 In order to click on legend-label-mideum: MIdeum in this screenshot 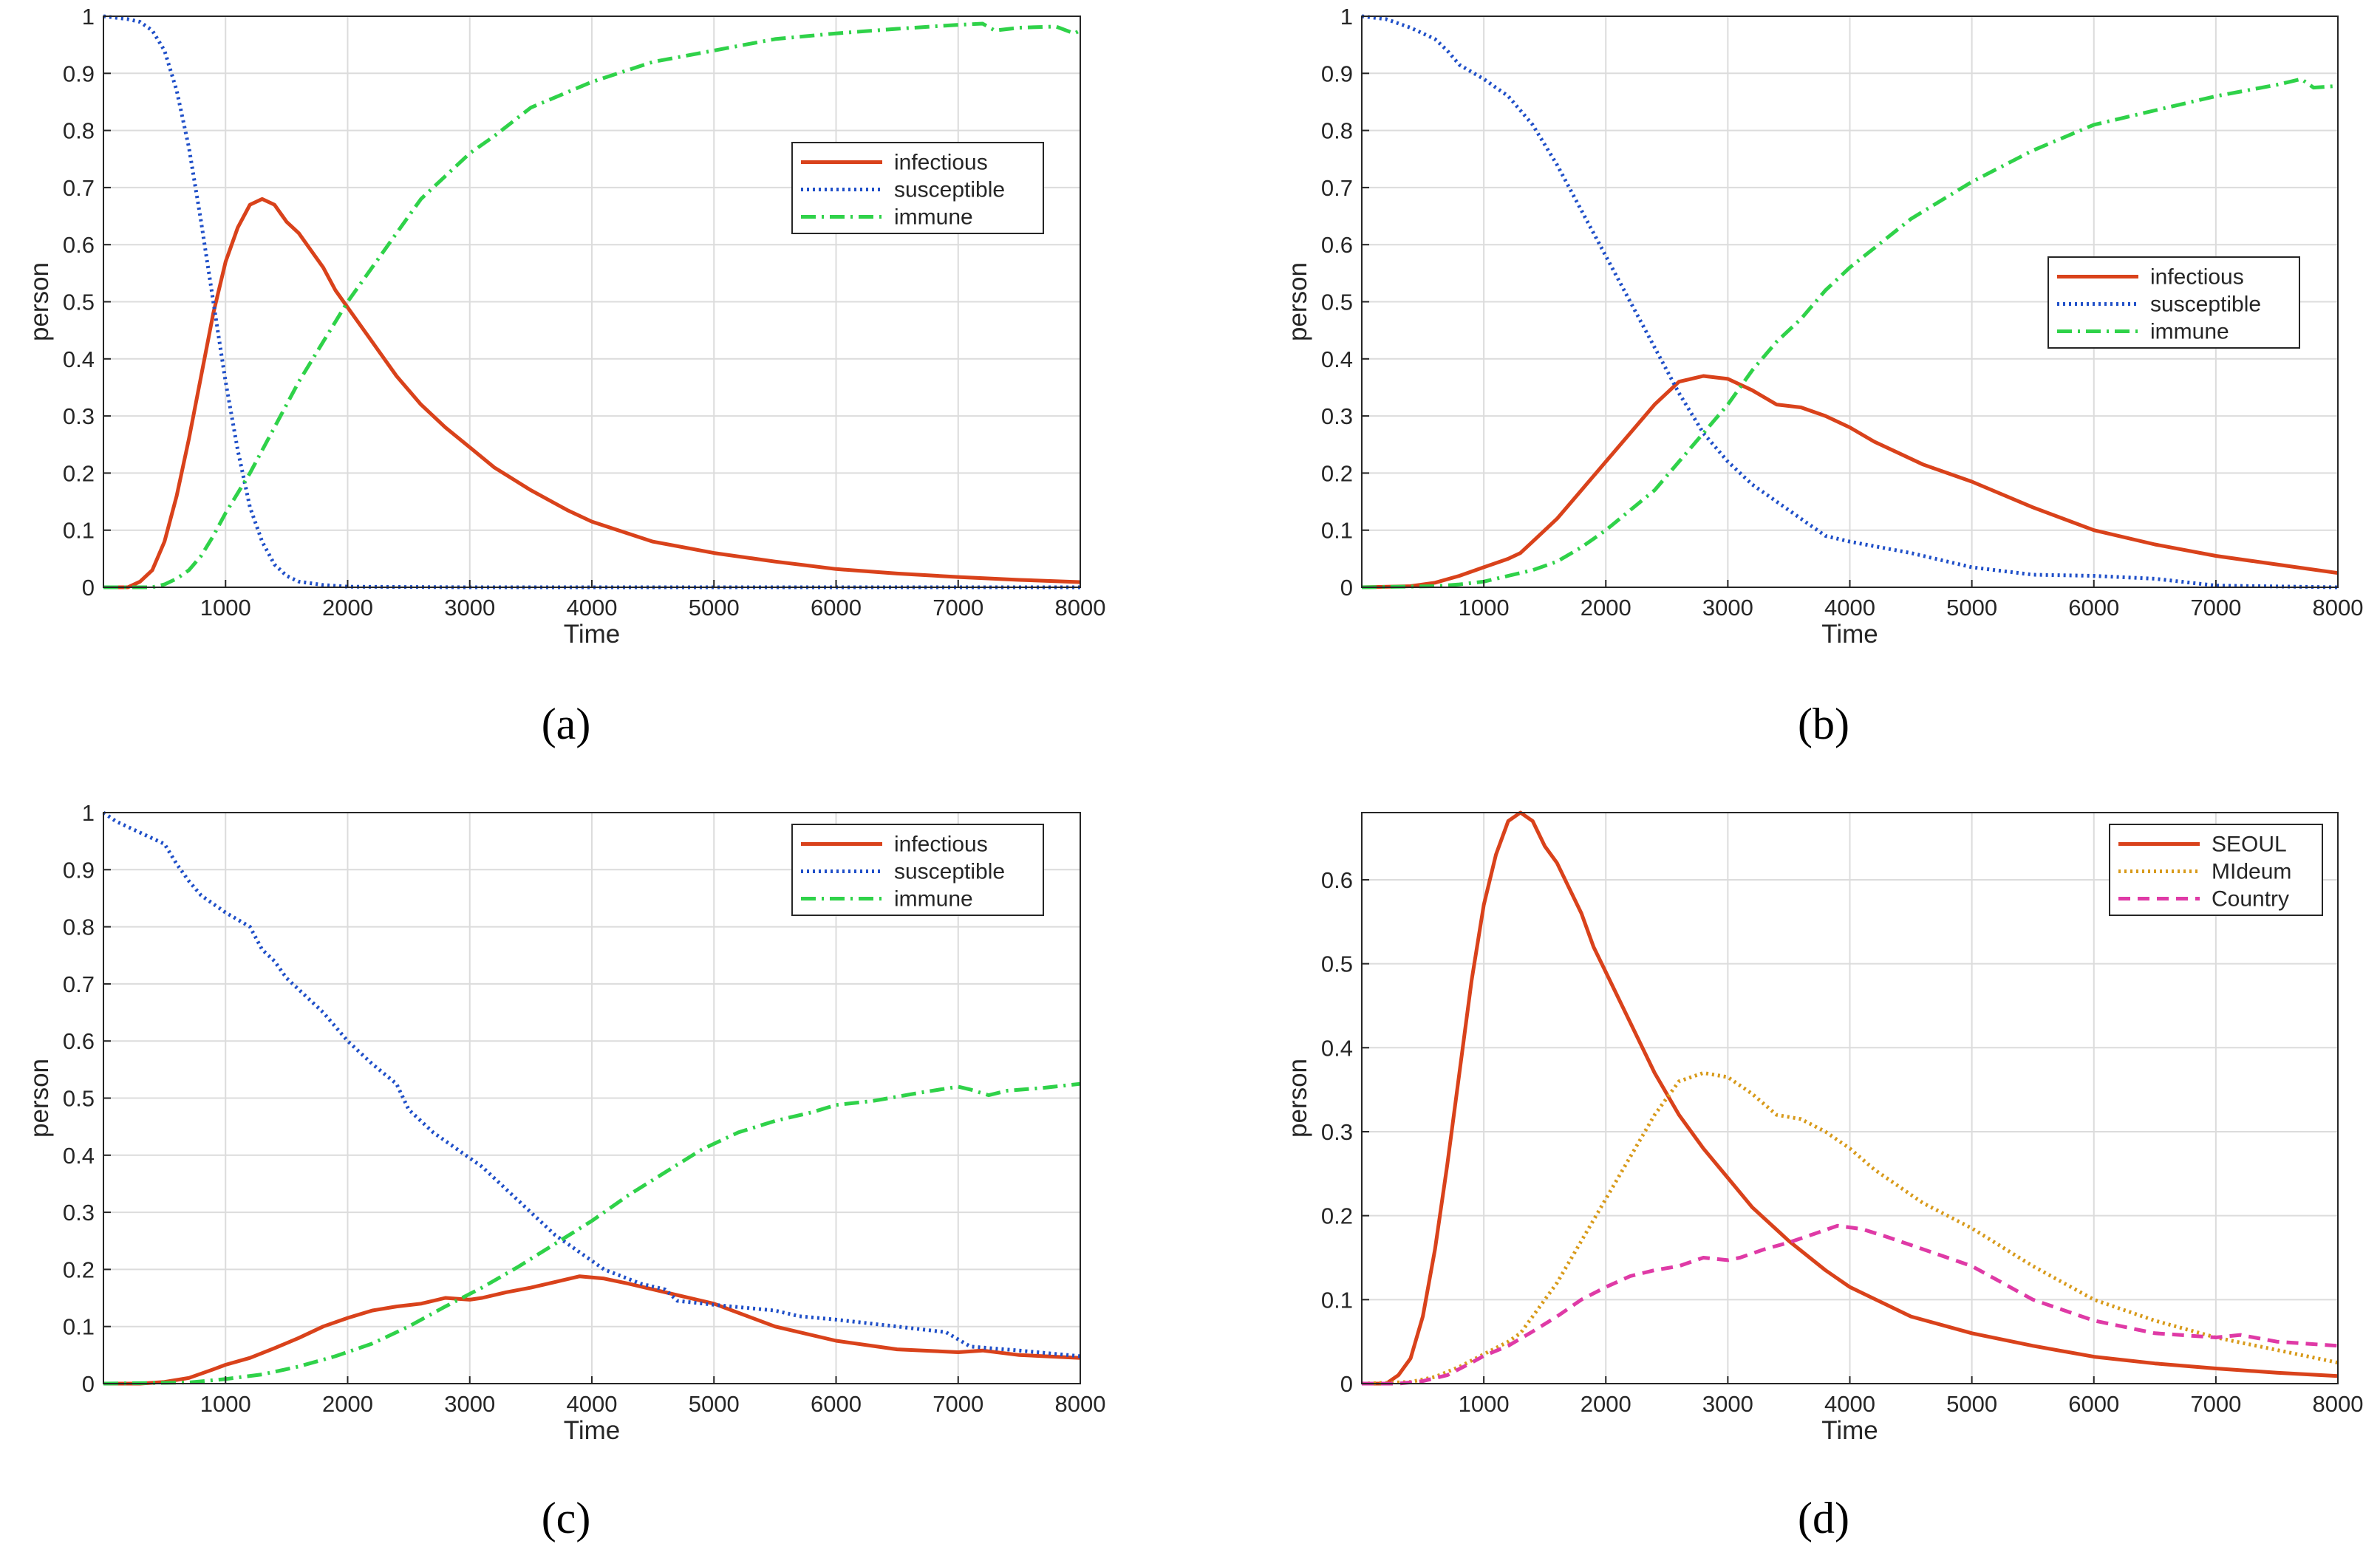, I will do `click(2251, 872)`.